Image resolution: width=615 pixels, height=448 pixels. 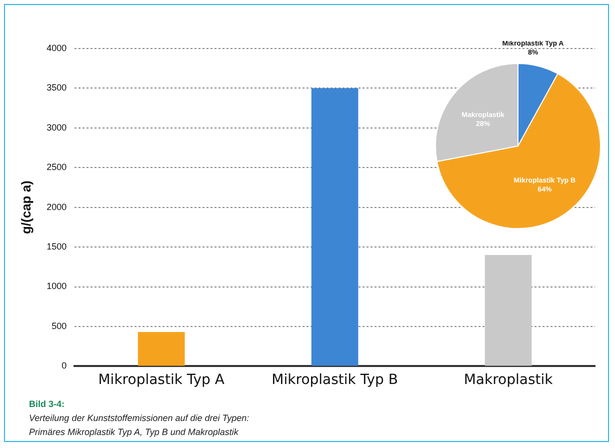 What do you see at coordinates (56, 127) in the screenshot?
I see `y-tick-label: 3000` at bounding box center [56, 127].